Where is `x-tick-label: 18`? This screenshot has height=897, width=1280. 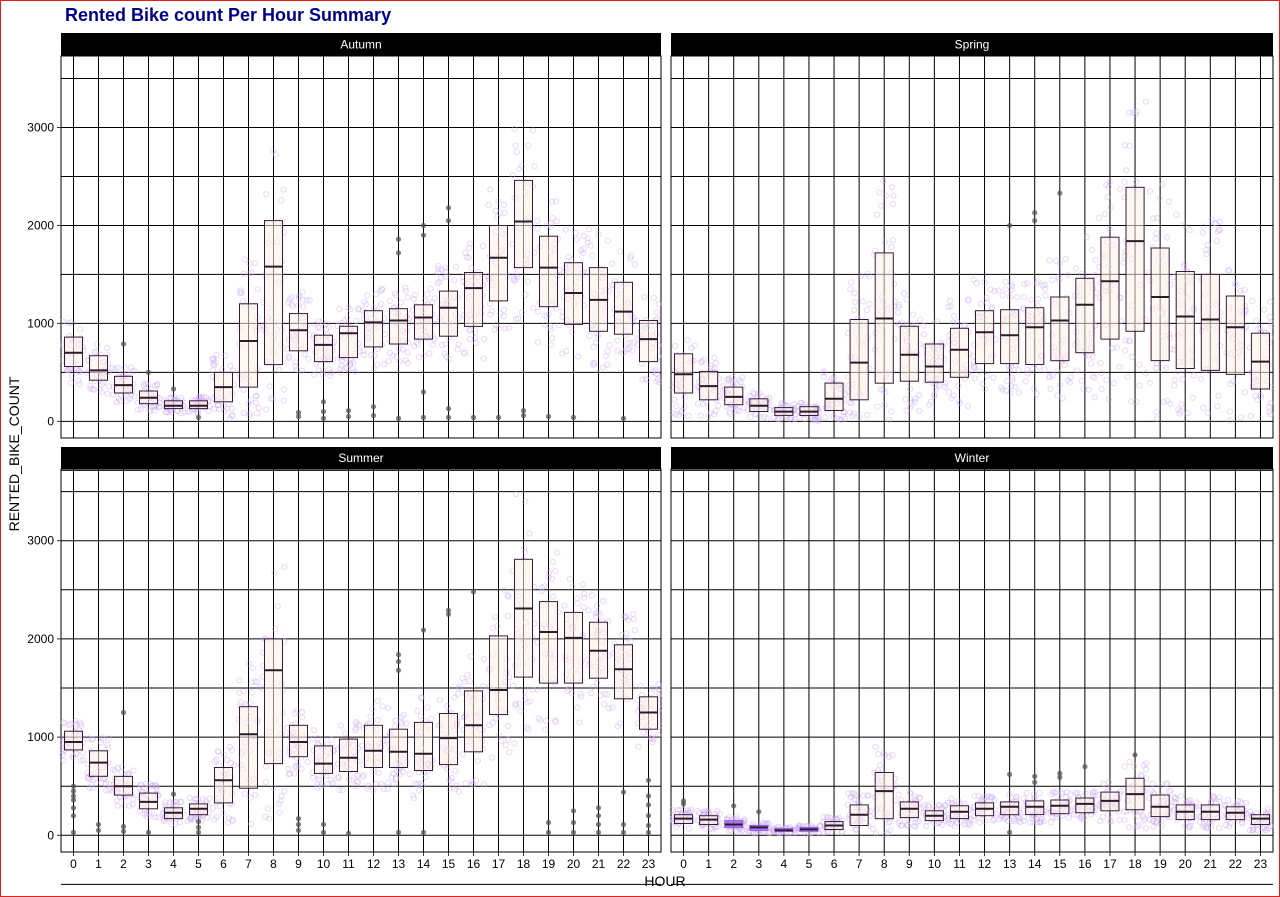 x-tick-label: 18 is located at coordinates (524, 864).